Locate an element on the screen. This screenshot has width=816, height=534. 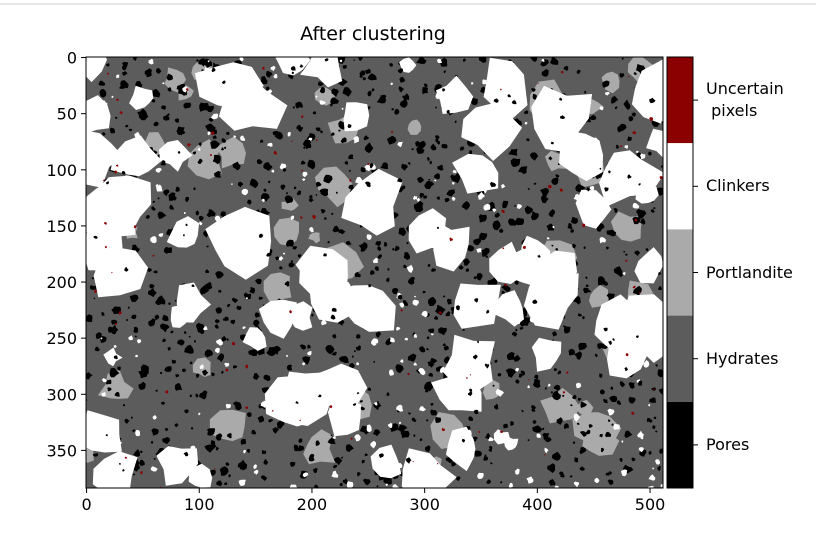
x-tick-label: 500 is located at coordinates (650, 504).